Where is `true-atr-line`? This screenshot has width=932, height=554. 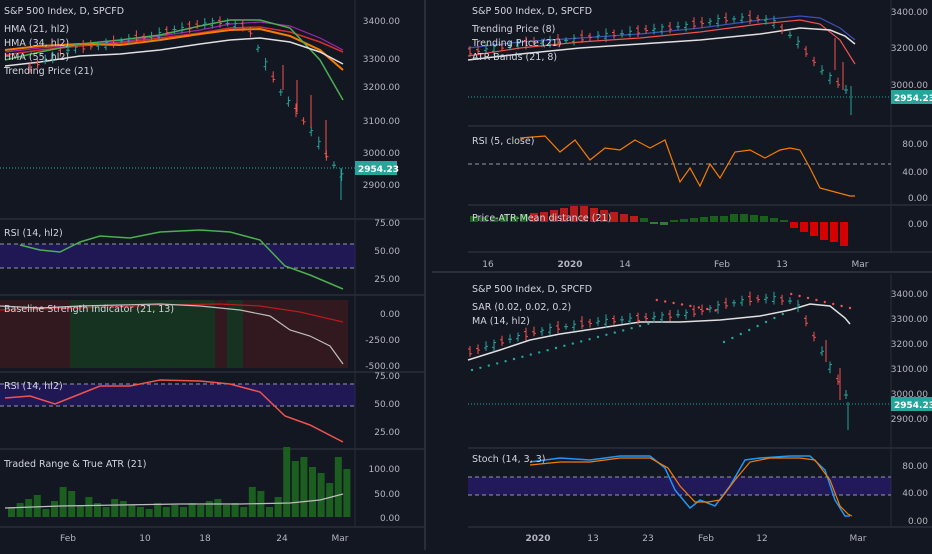 true-atr-line is located at coordinates (174, 501).